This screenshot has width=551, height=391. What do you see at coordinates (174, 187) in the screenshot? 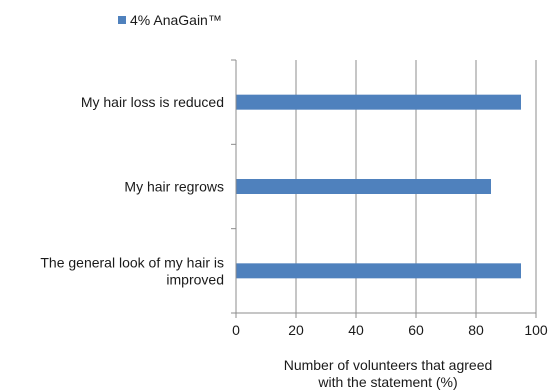
I see `category-label: My hair regrows` at bounding box center [174, 187].